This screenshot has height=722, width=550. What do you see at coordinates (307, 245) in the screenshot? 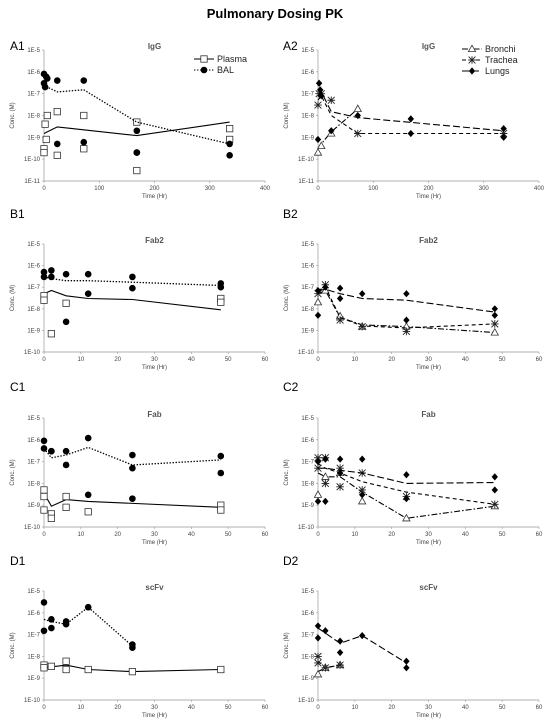
I see `y-tick-label: 1E-5` at bounding box center [307, 245].